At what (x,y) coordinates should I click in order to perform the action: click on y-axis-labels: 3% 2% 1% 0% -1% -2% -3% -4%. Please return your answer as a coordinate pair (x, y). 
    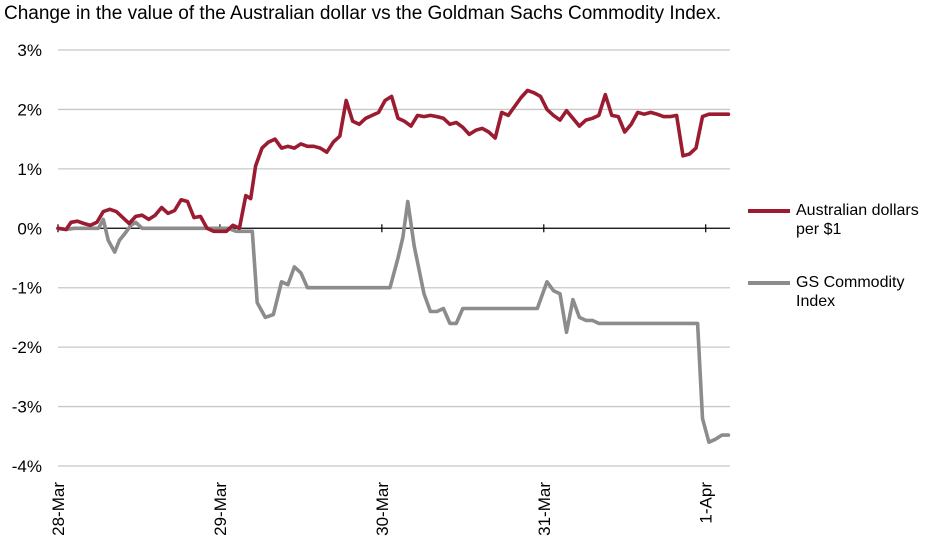
    Looking at the image, I should click on (27, 258).